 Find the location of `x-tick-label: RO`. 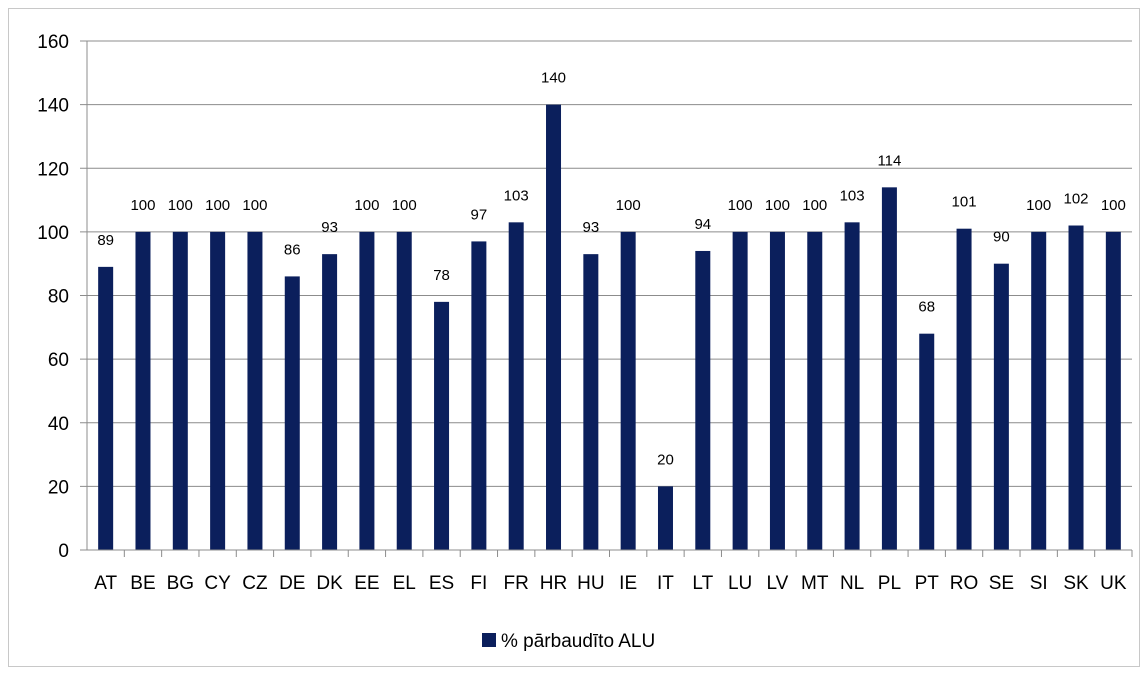

x-tick-label: RO is located at coordinates (964, 583).